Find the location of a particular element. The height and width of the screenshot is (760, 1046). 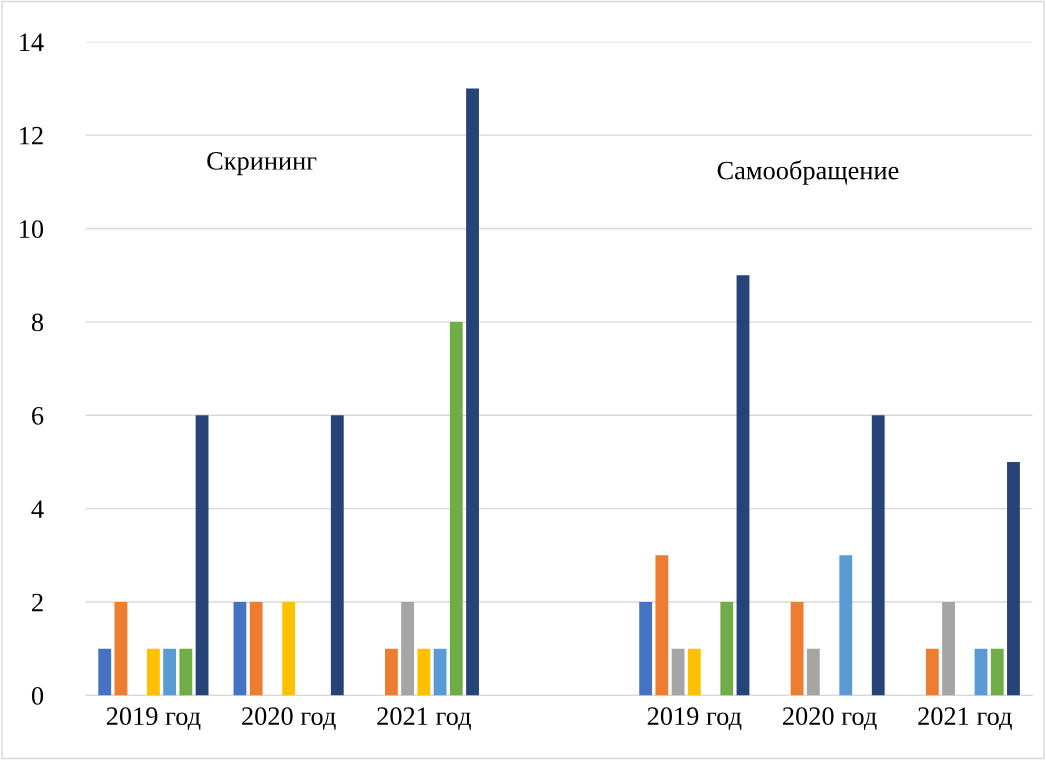

y-tick-label: 10 is located at coordinates (32, 229).